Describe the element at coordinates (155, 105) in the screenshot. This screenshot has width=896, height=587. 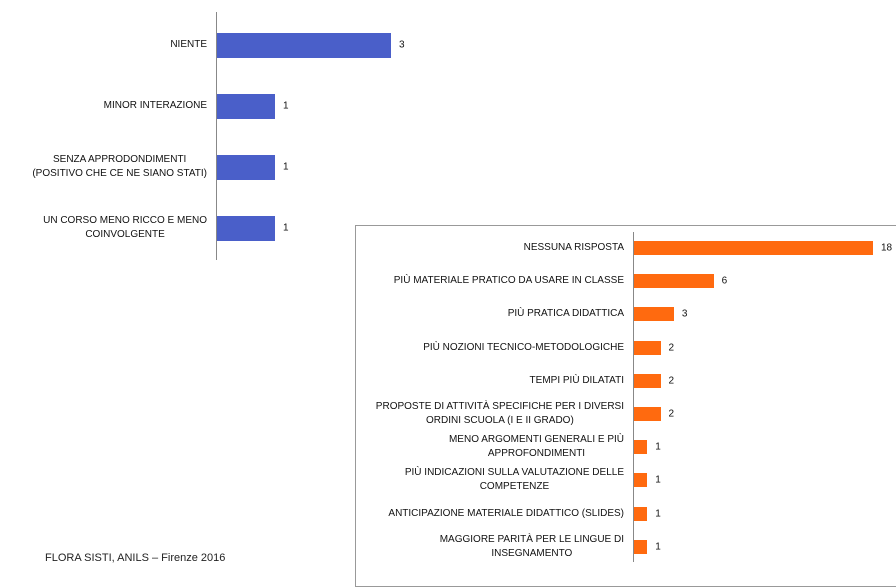
I see `category-label: MINOR INTERAZIONE` at that location.